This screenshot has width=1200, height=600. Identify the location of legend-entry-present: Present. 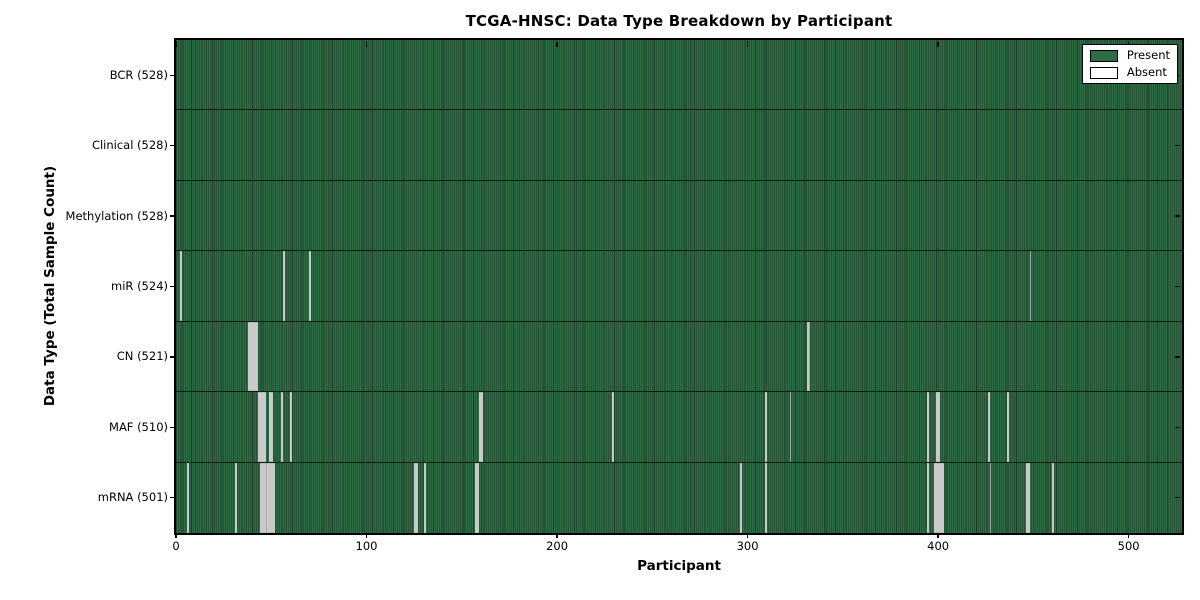
(1129, 55).